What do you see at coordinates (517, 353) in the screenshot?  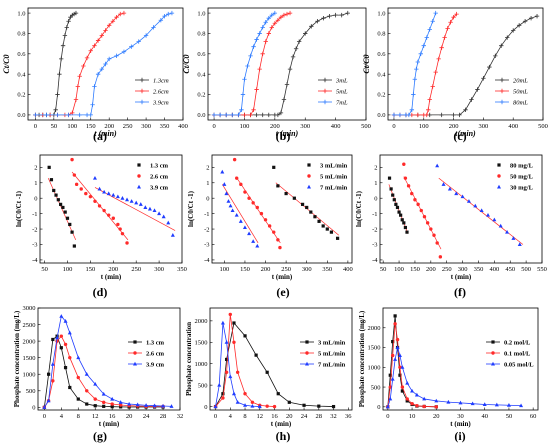 I see `legend-label: 0.1 mol/L` at bounding box center [517, 353].